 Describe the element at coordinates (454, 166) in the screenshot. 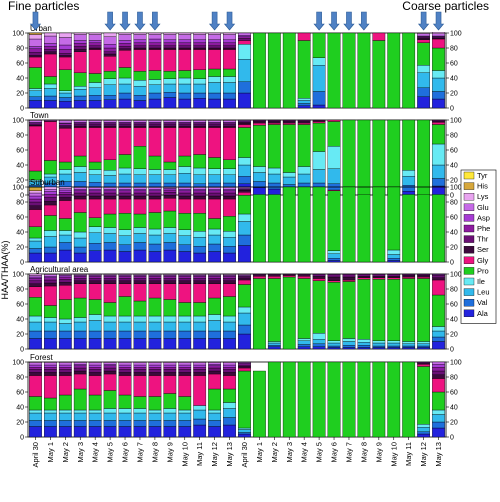

I see `y-tick-label-right: 40` at that location.